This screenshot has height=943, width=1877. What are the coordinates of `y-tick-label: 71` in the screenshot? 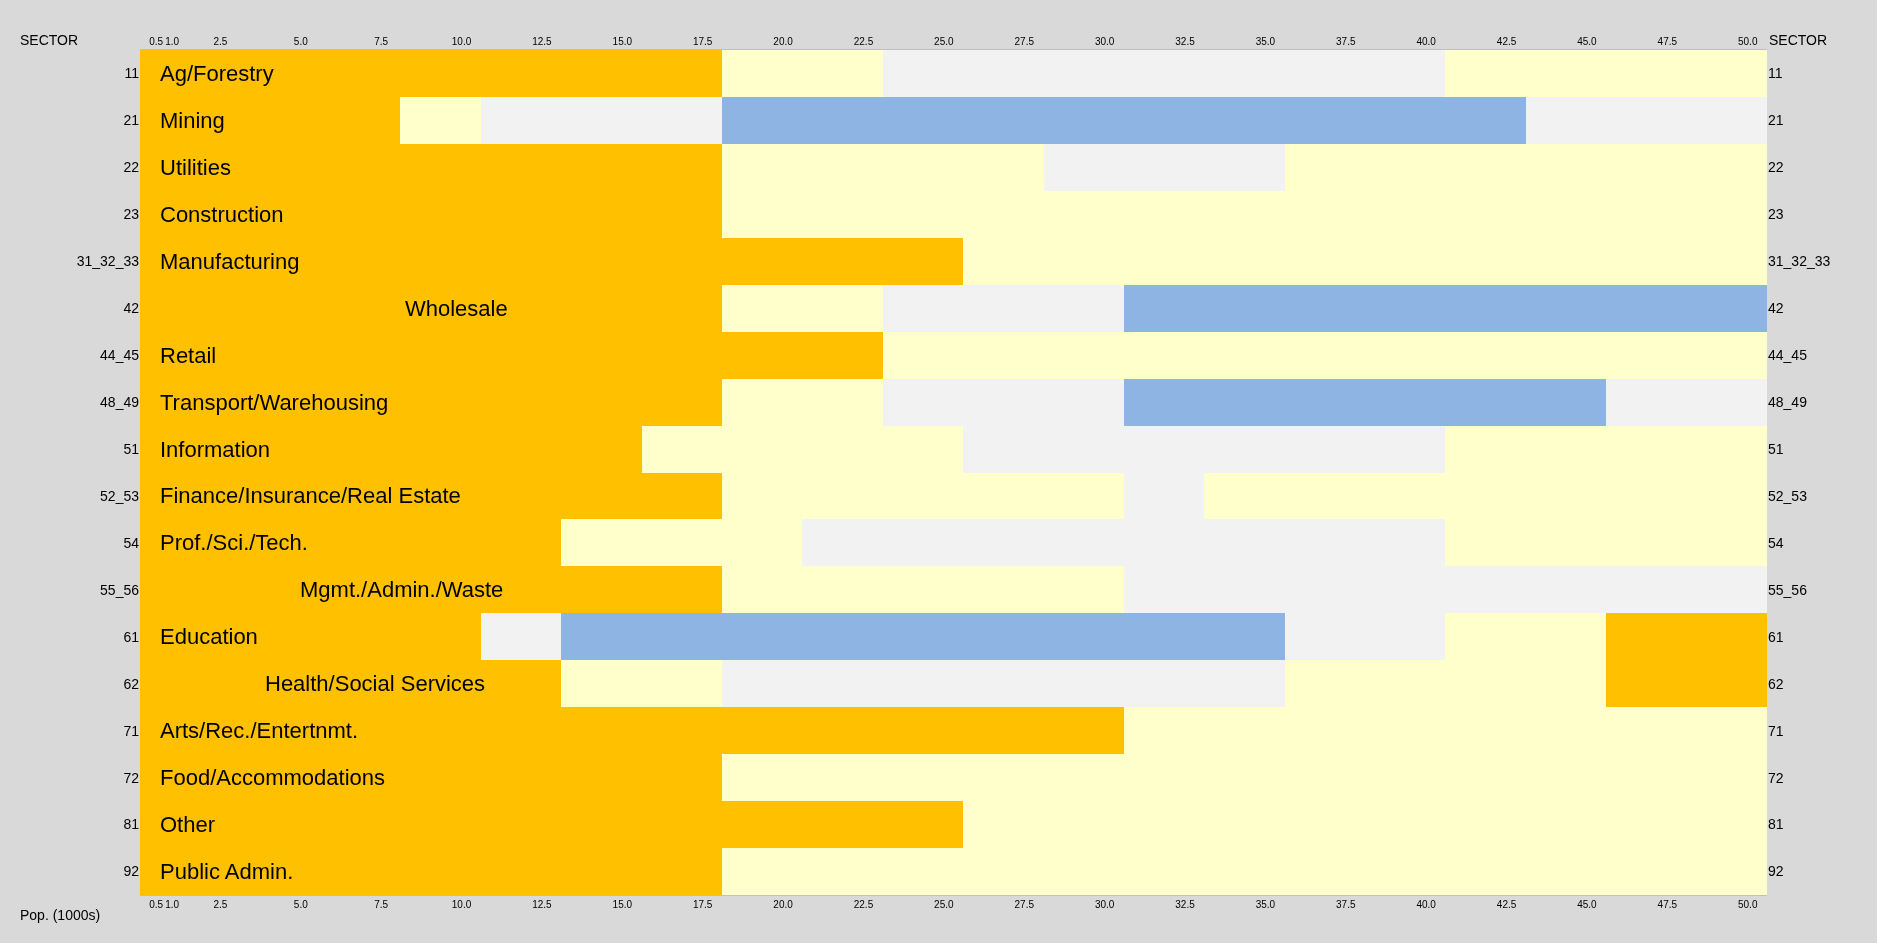 It's located at (1776, 730).